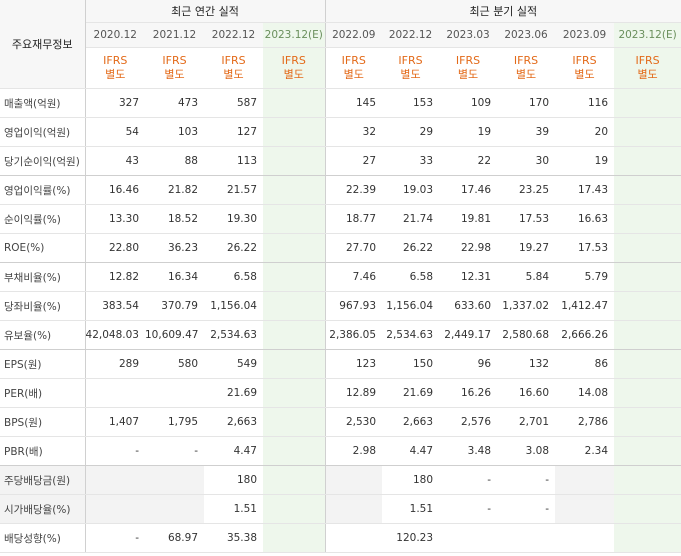  What do you see at coordinates (43, 364) in the screenshot?
I see `row-label: EPS(원)` at bounding box center [43, 364].